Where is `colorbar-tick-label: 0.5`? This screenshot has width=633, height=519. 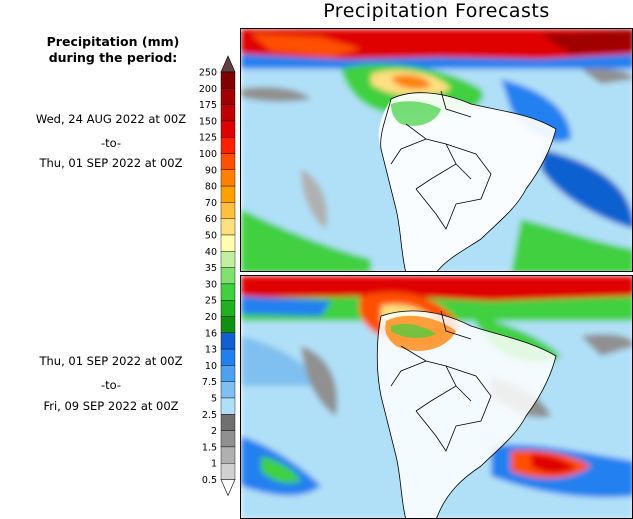
colorbar-tick-label: 0.5 is located at coordinates (209, 480).